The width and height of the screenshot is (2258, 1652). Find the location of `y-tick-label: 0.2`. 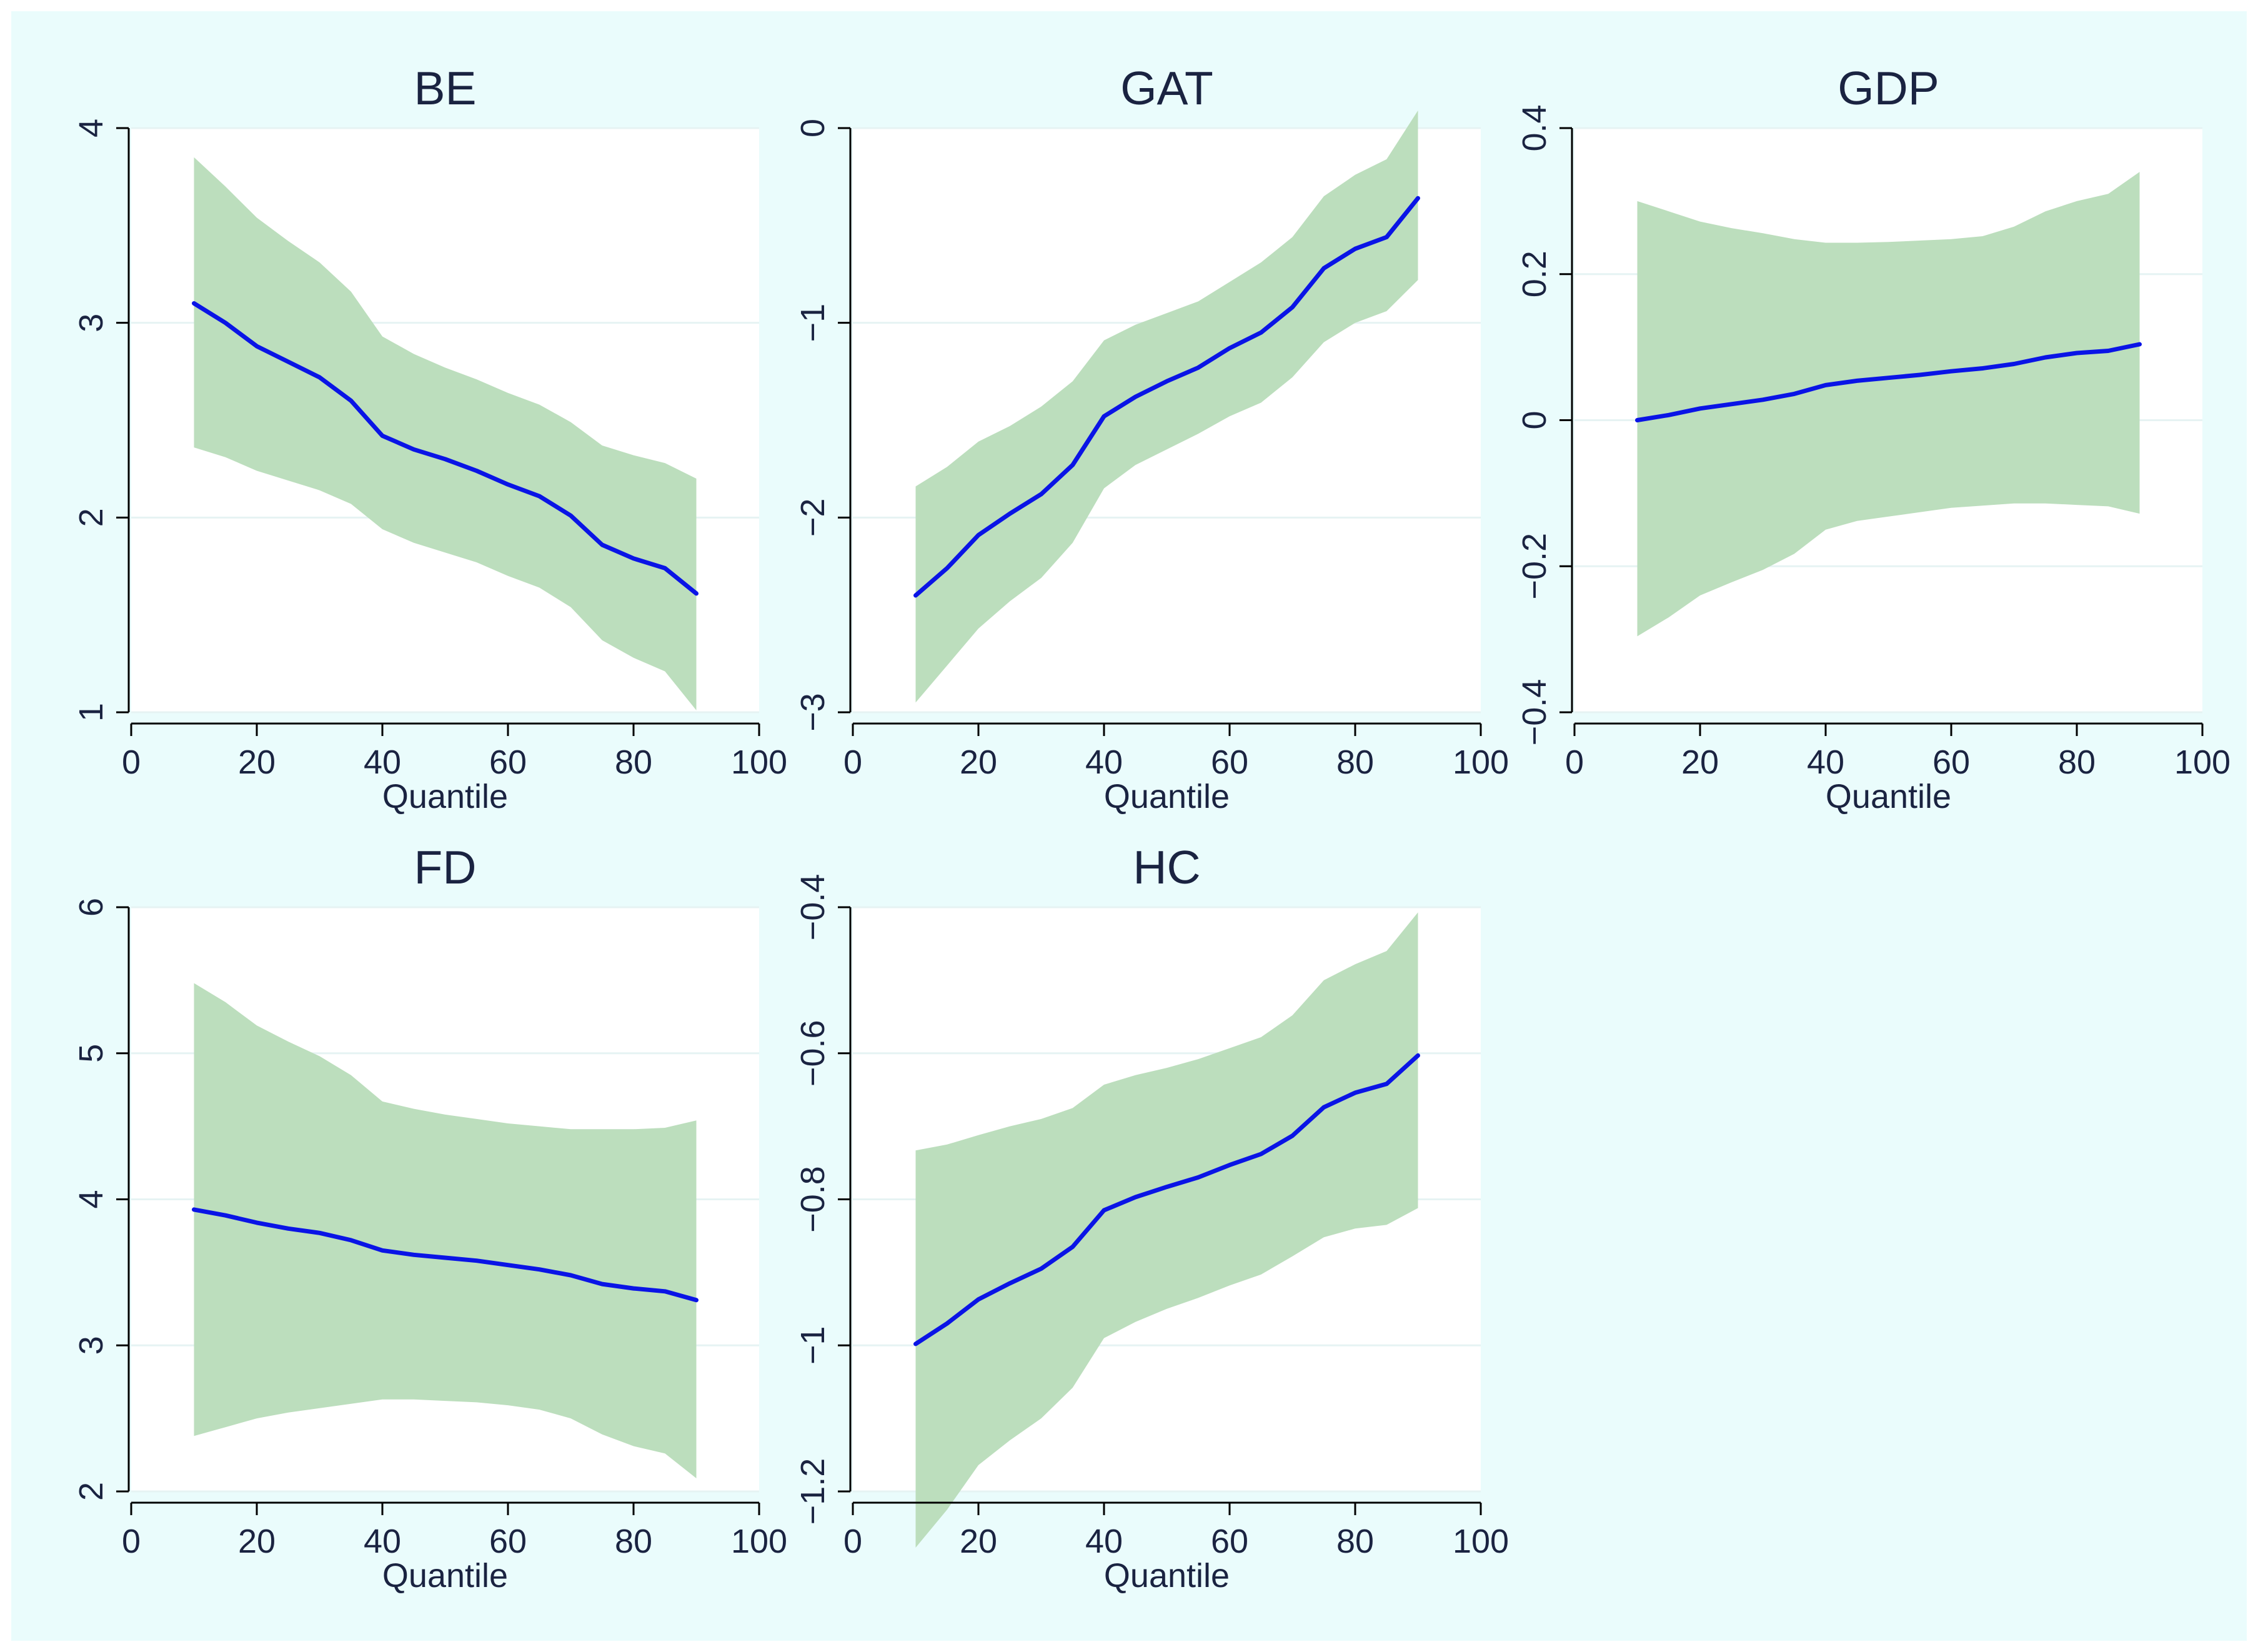

y-tick-label: 0.2 is located at coordinates (1534, 274).